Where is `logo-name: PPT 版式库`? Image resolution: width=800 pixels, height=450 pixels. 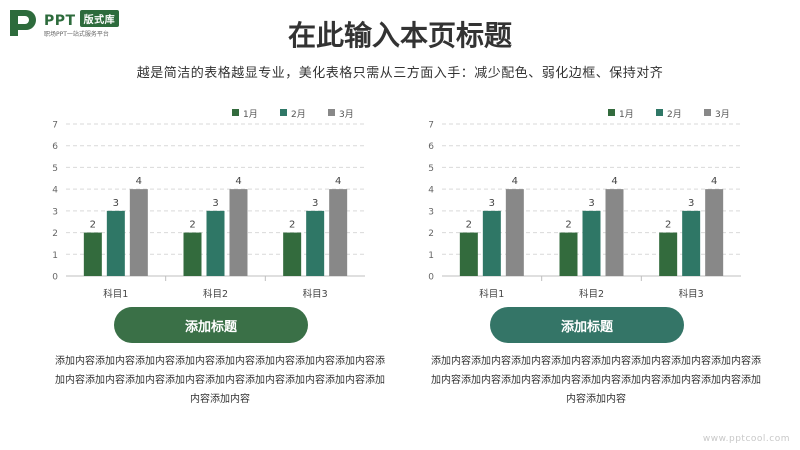 logo-name: PPT 版式库 is located at coordinates (82, 19).